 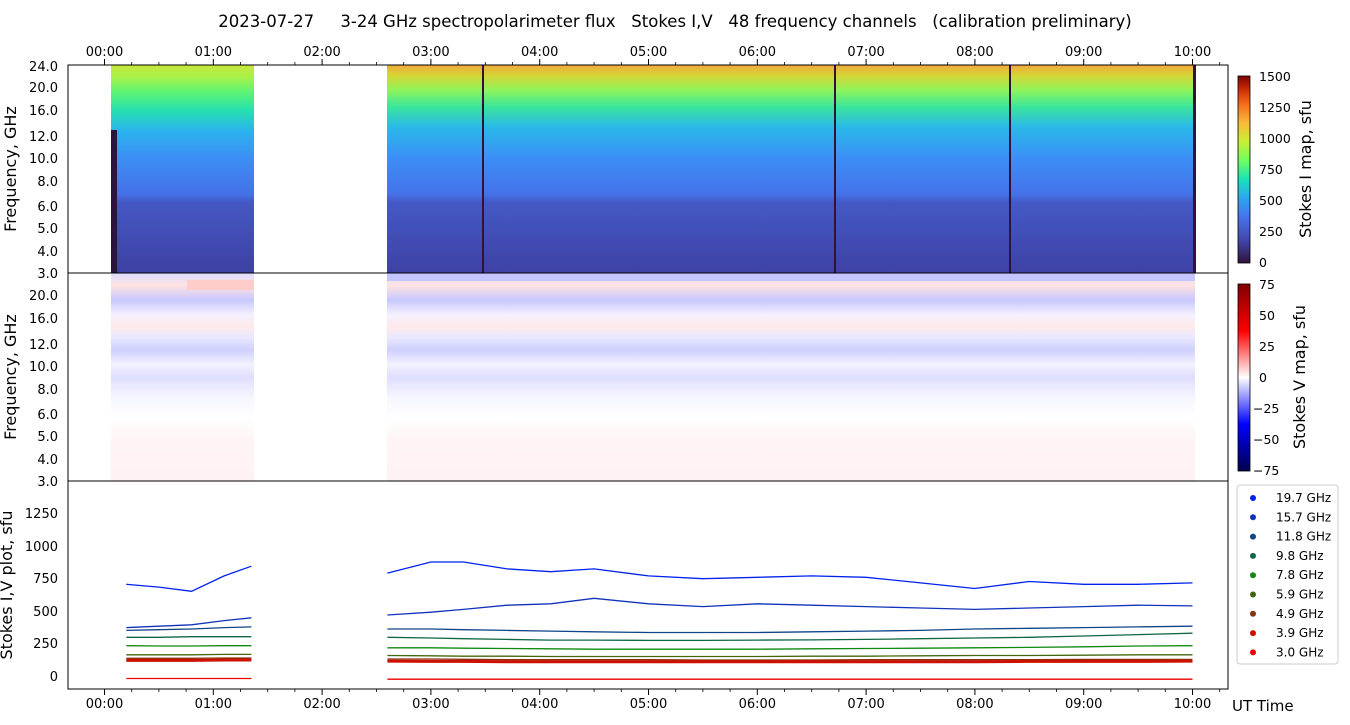 What do you see at coordinates (1192, 52) in the screenshot?
I see `time-tick-label-top: 10:00` at bounding box center [1192, 52].